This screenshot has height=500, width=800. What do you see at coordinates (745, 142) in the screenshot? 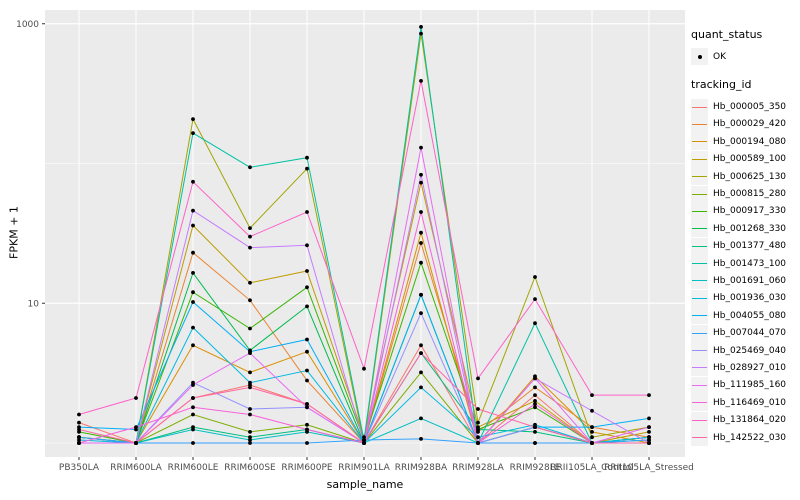
I see `legend-item: Hb_000194_080` at bounding box center [745, 142].